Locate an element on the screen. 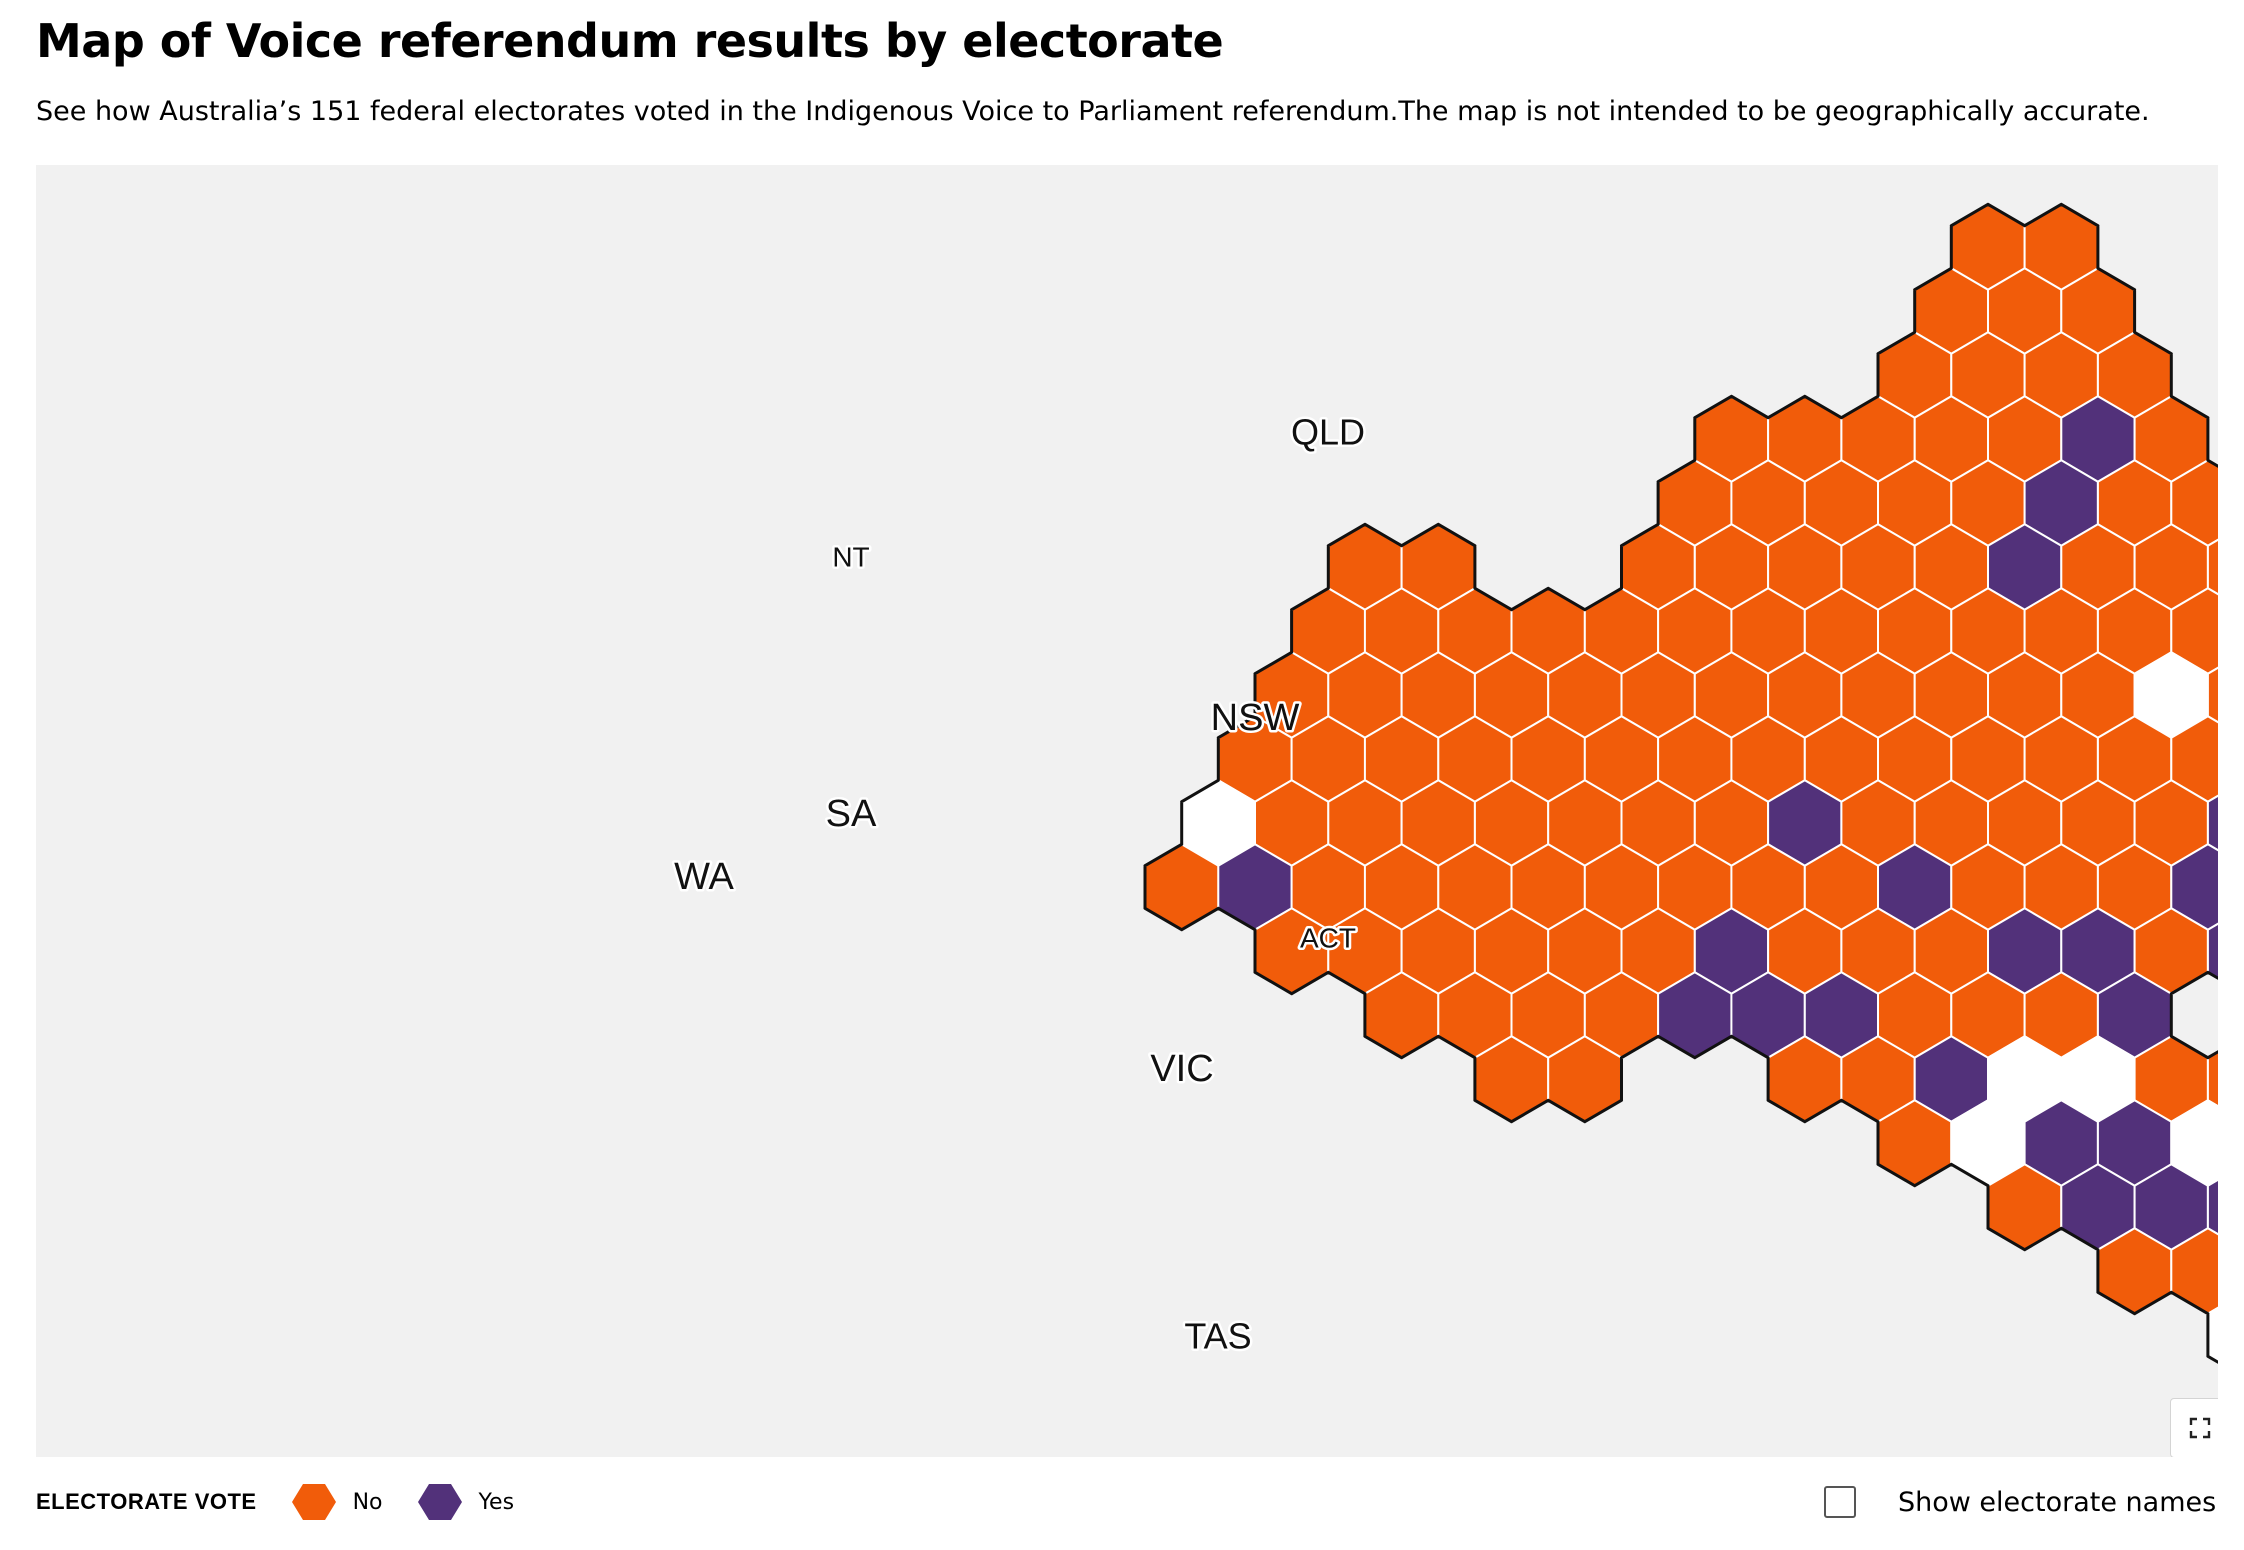 Image resolution: width=2244 pixels, height=1550 pixels. state-label-act: ACT is located at coordinates (1328, 937).